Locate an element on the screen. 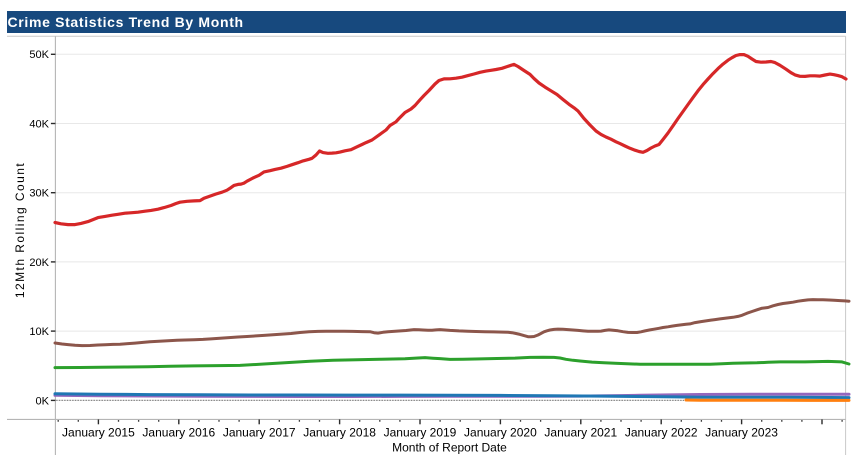 The width and height of the screenshot is (852, 455). svg-text: January 2022 is located at coordinates (661, 433).